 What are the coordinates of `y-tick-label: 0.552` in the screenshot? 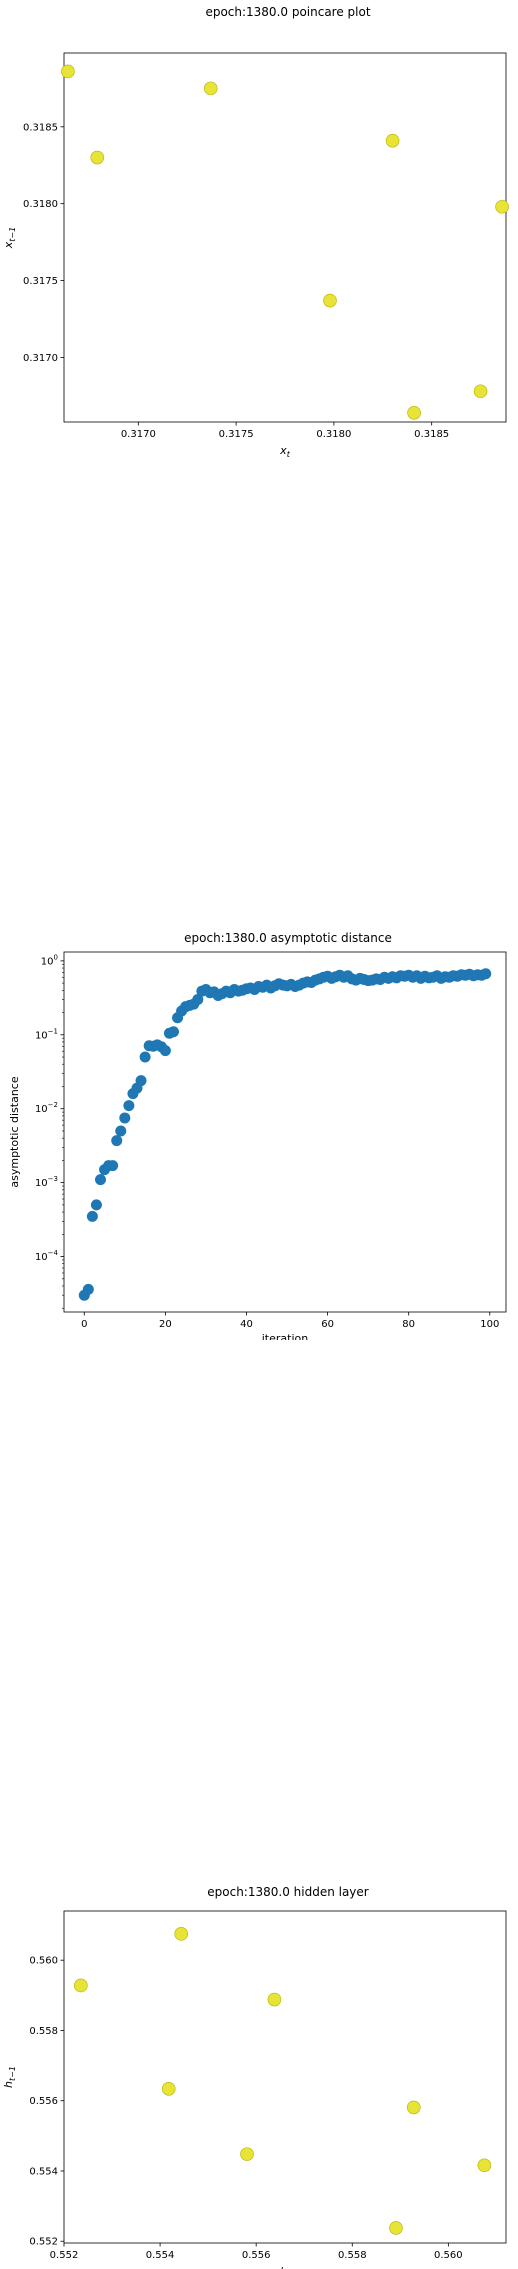 It's located at (43, 2242).